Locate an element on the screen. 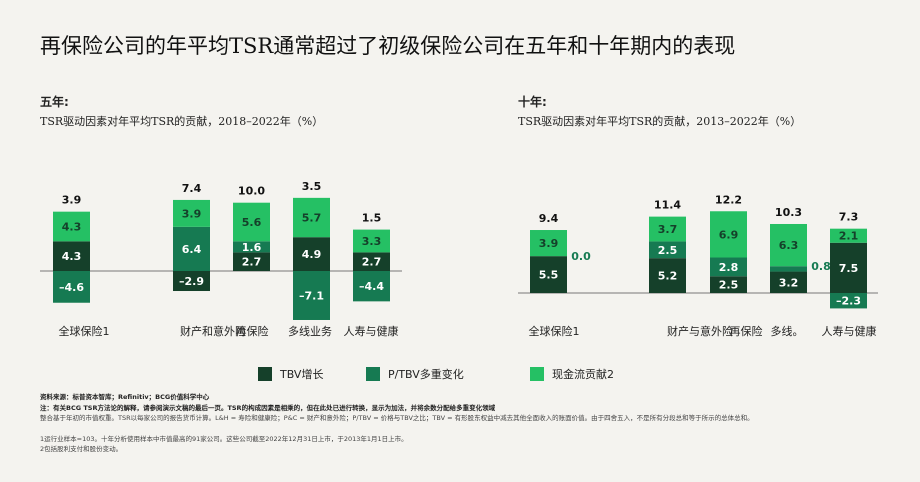  segment-label: 0.8 is located at coordinates (821, 266).